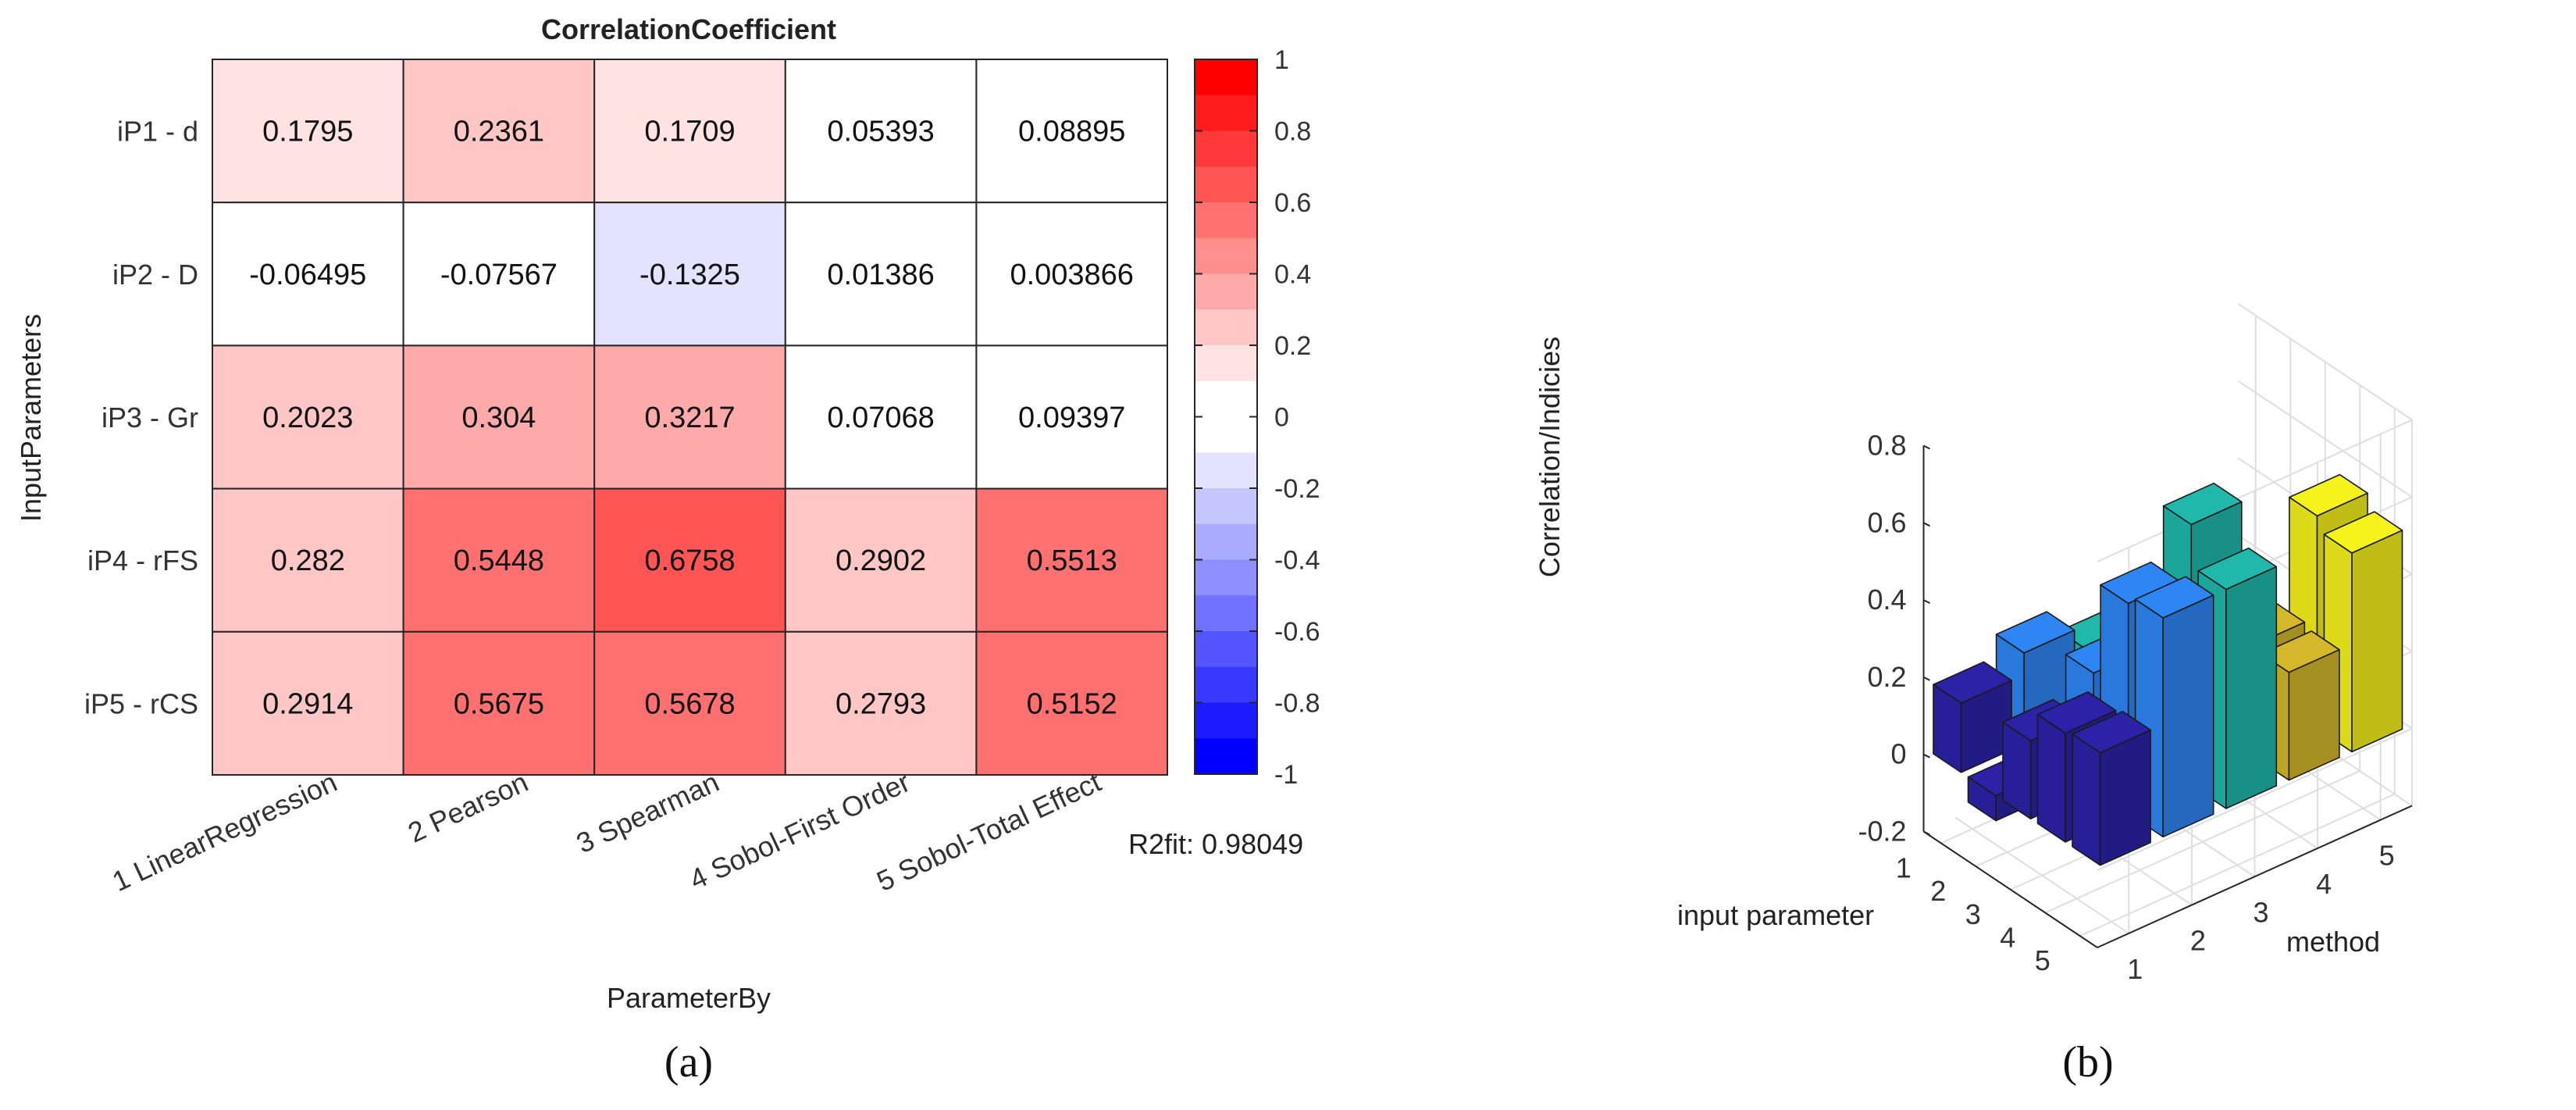 Image resolution: width=2576 pixels, height=1110 pixels. I want to click on heatmap-row-labels: iP1 - d iP2 - D iP3 - Gr iP4 - rFS iP5 - rCS, so click(141, 418).